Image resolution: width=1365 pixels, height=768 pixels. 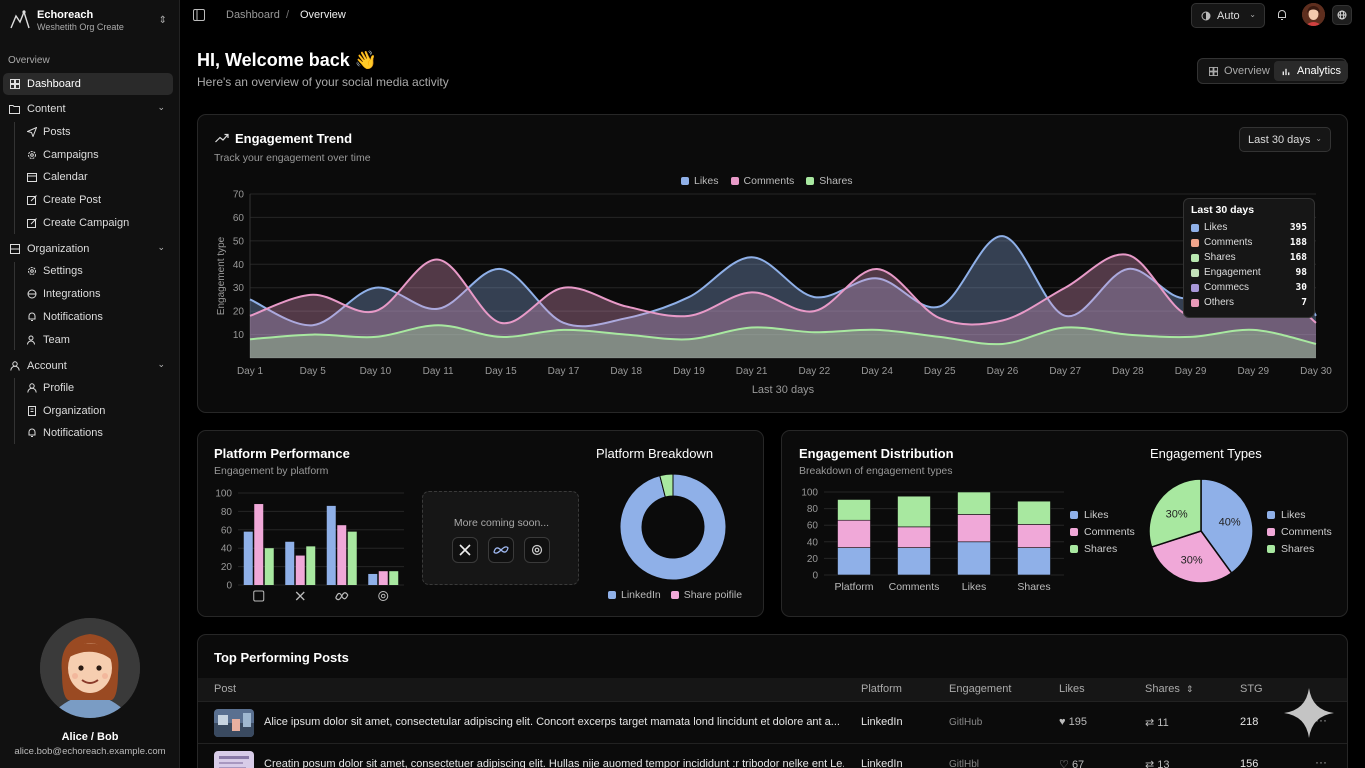 I want to click on tooltip-swatch, so click(x=1195, y=302).